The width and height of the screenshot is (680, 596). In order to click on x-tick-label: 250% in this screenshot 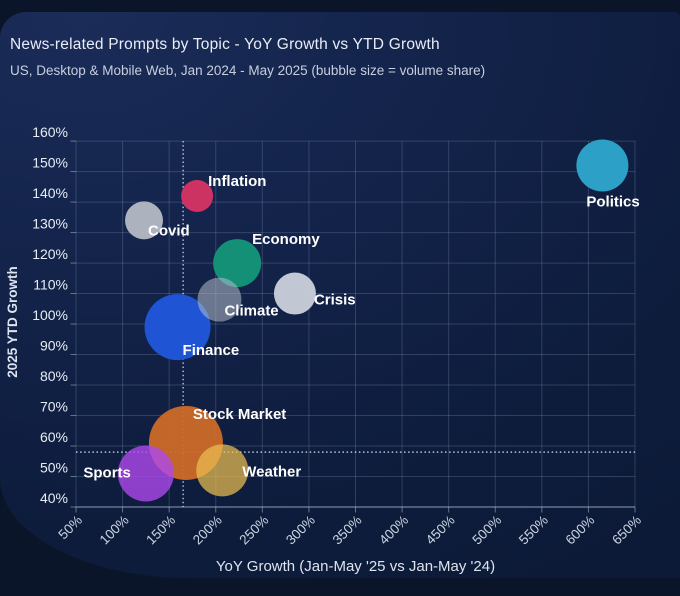, I will do `click(253, 530)`.